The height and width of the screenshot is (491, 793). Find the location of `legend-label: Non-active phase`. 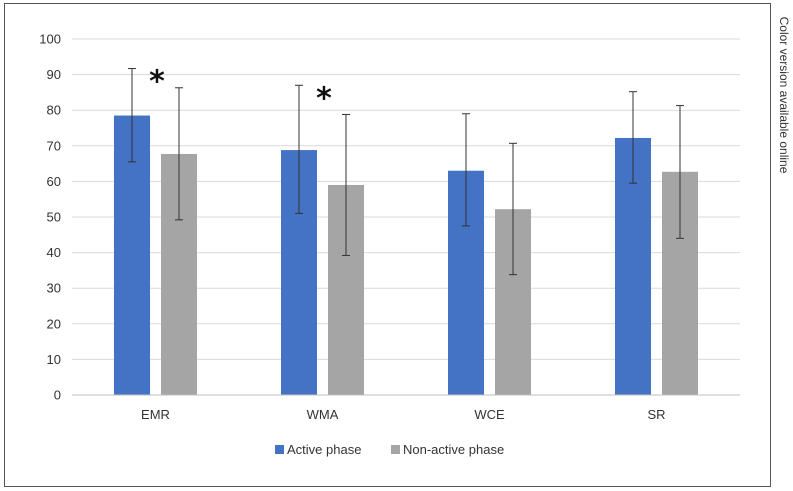

legend-label: Non-active phase is located at coordinates (453, 449).